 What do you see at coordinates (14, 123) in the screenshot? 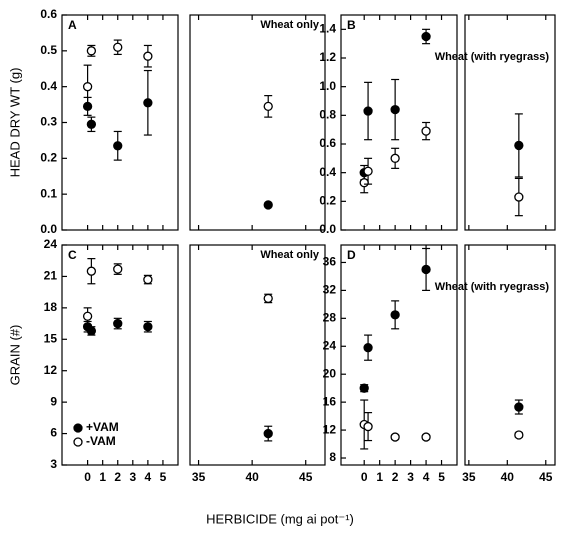
I see `y-axis-label: HEAD DRY WT (g)` at bounding box center [14, 123].